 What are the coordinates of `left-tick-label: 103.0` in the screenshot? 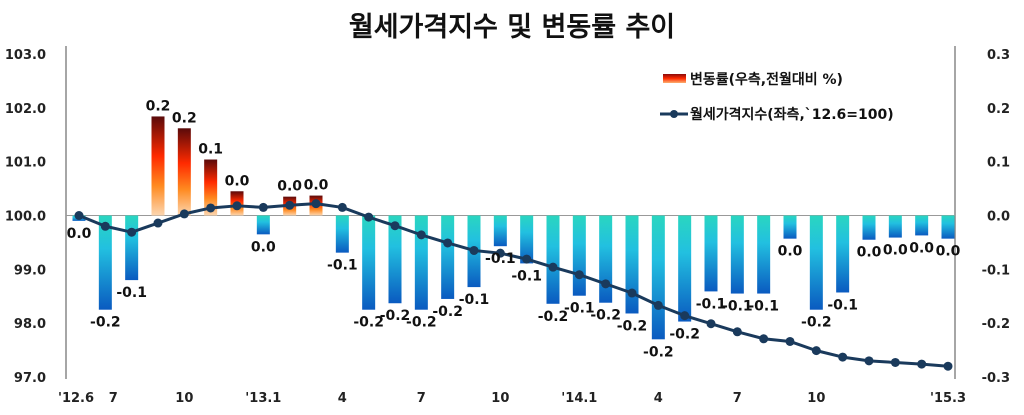 It's located at (25, 55).